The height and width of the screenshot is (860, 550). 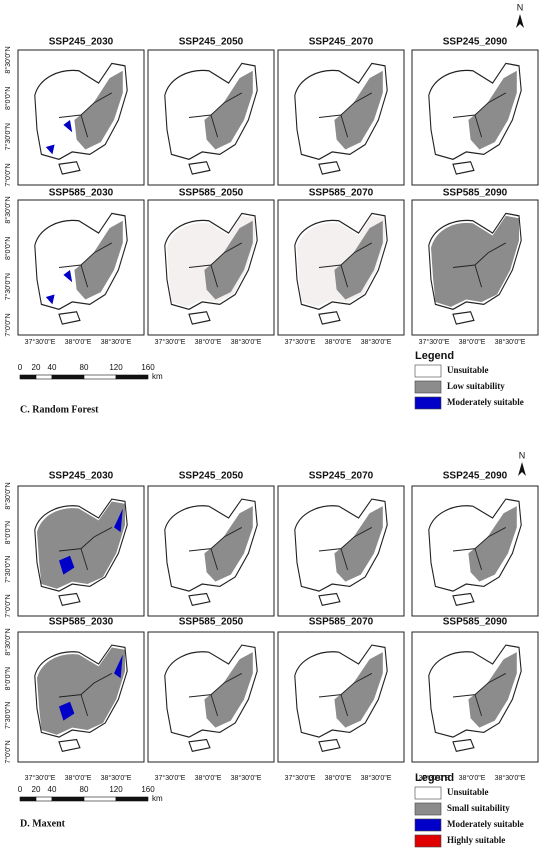 I want to click on section-label: C. Random Forest, so click(x=59, y=409).